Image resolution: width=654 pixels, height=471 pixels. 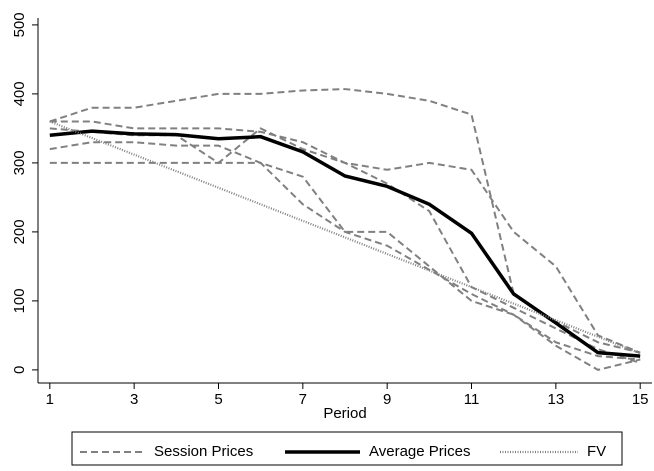 What do you see at coordinates (19, 162) in the screenshot?
I see `y-tick-label: 300` at bounding box center [19, 162].